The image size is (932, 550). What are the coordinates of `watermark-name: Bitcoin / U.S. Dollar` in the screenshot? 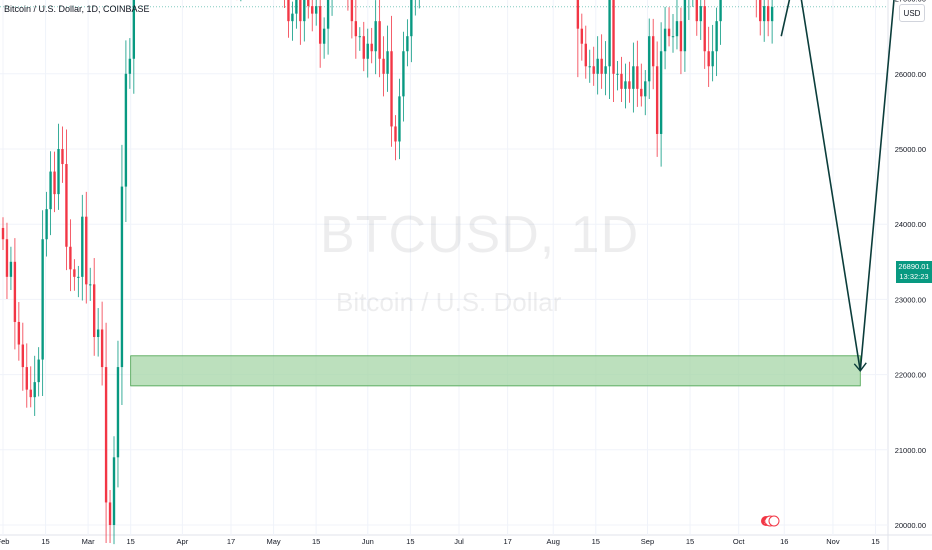 It's located at (449, 302).